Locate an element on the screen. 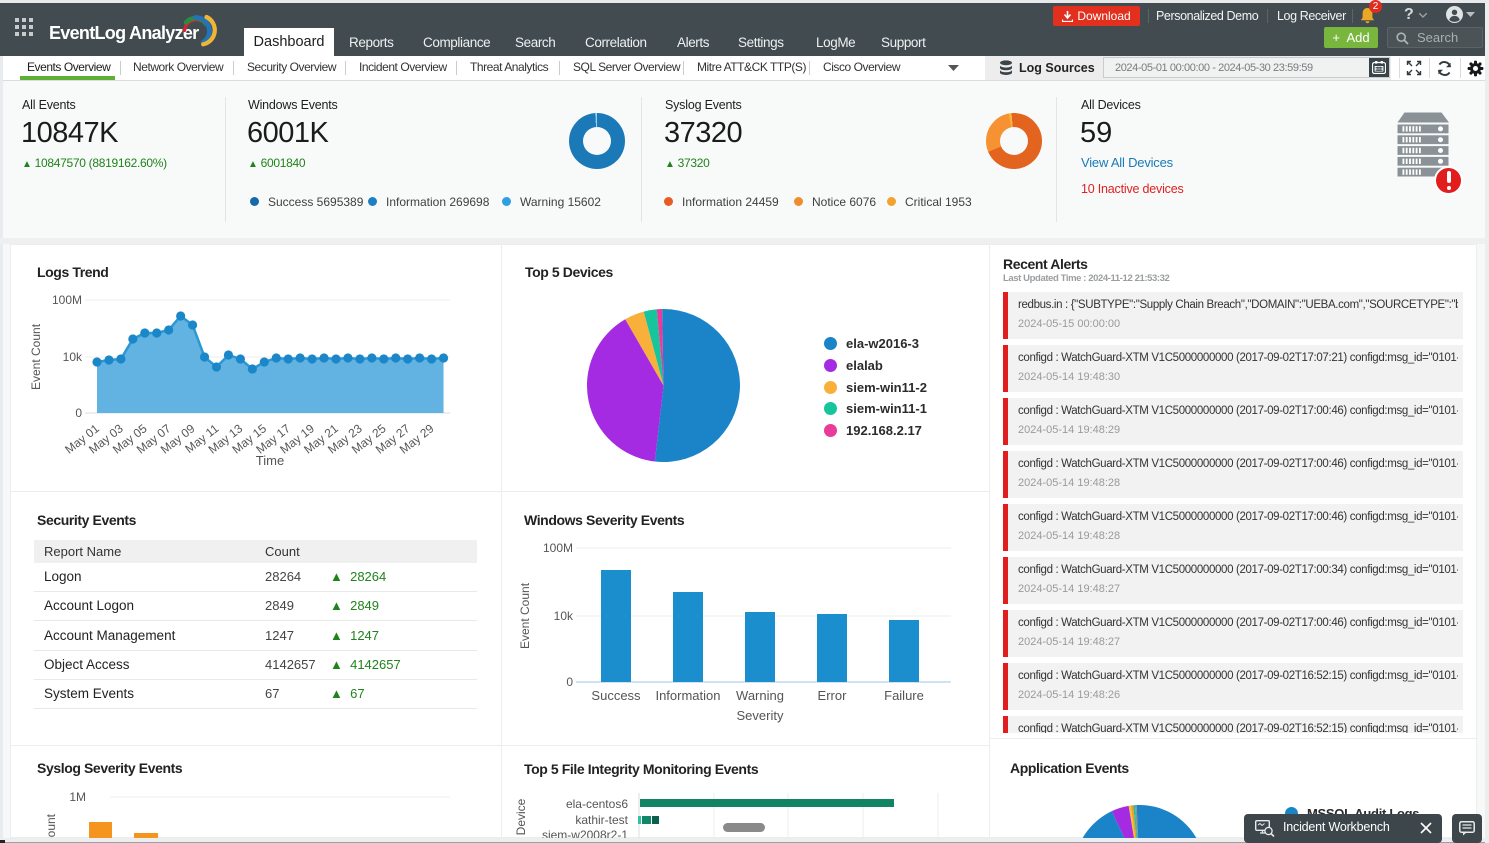 This screenshot has height=843, width=1489. svg-text: ela-centos6 is located at coordinates (597, 804).